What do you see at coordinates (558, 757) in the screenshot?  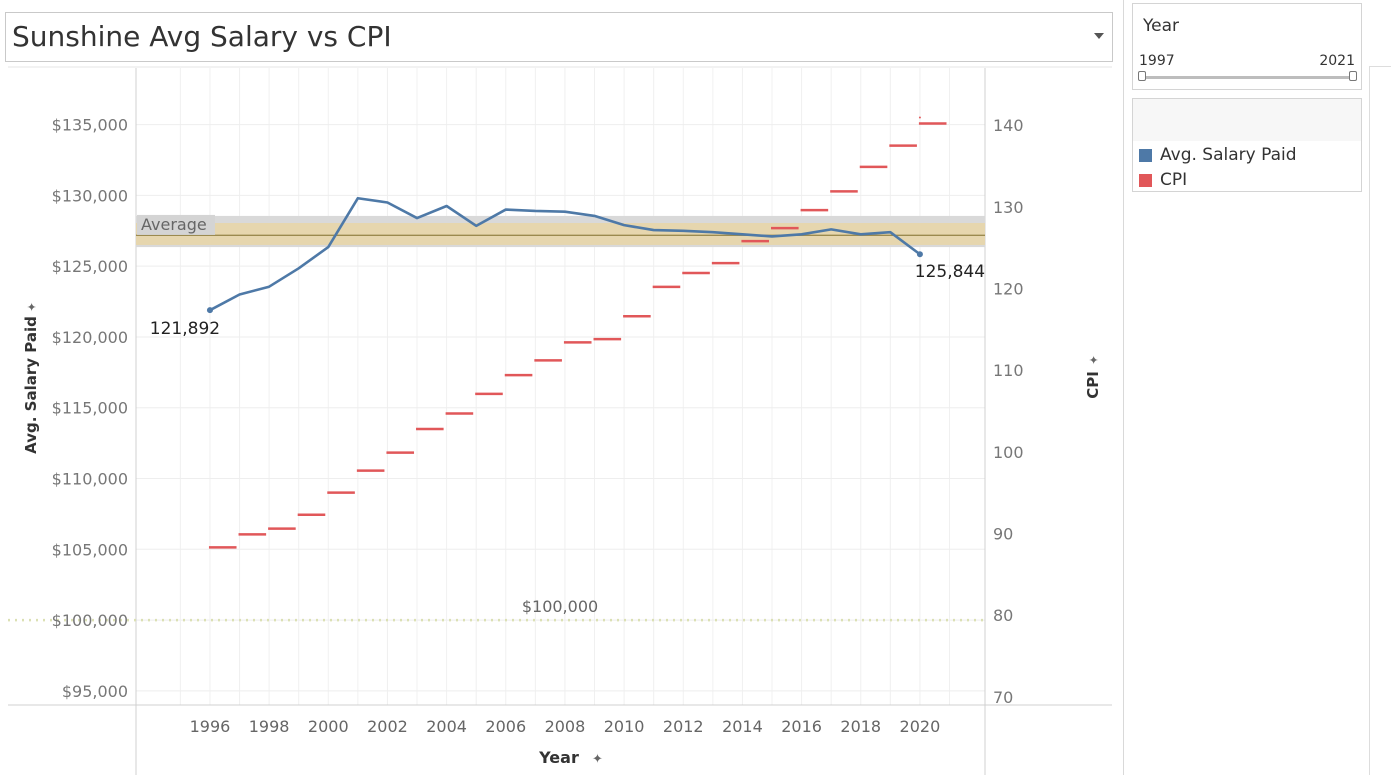 I see `x-axis-label: Year` at bounding box center [558, 757].